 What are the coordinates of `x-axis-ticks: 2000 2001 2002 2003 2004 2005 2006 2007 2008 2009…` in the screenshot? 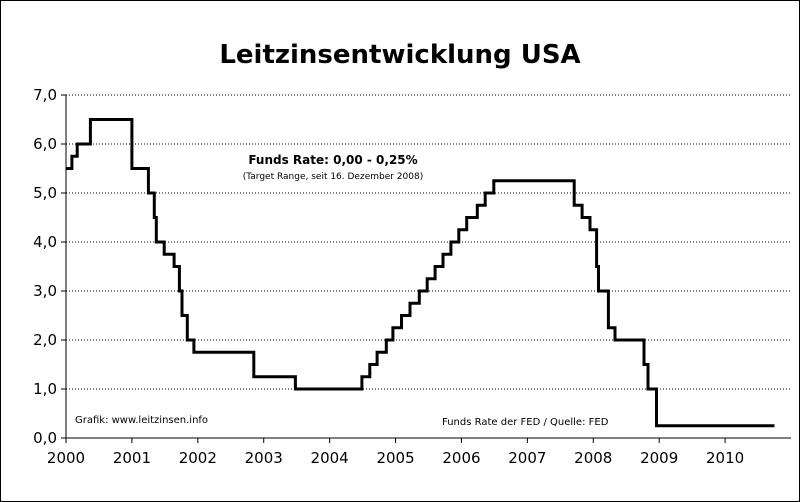 It's located at (395, 452).